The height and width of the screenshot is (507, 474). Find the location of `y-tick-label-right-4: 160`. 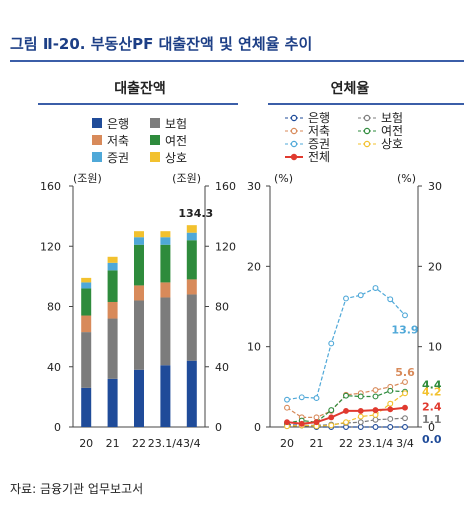

y-tick-label-right-4: 160 is located at coordinates (225, 186).